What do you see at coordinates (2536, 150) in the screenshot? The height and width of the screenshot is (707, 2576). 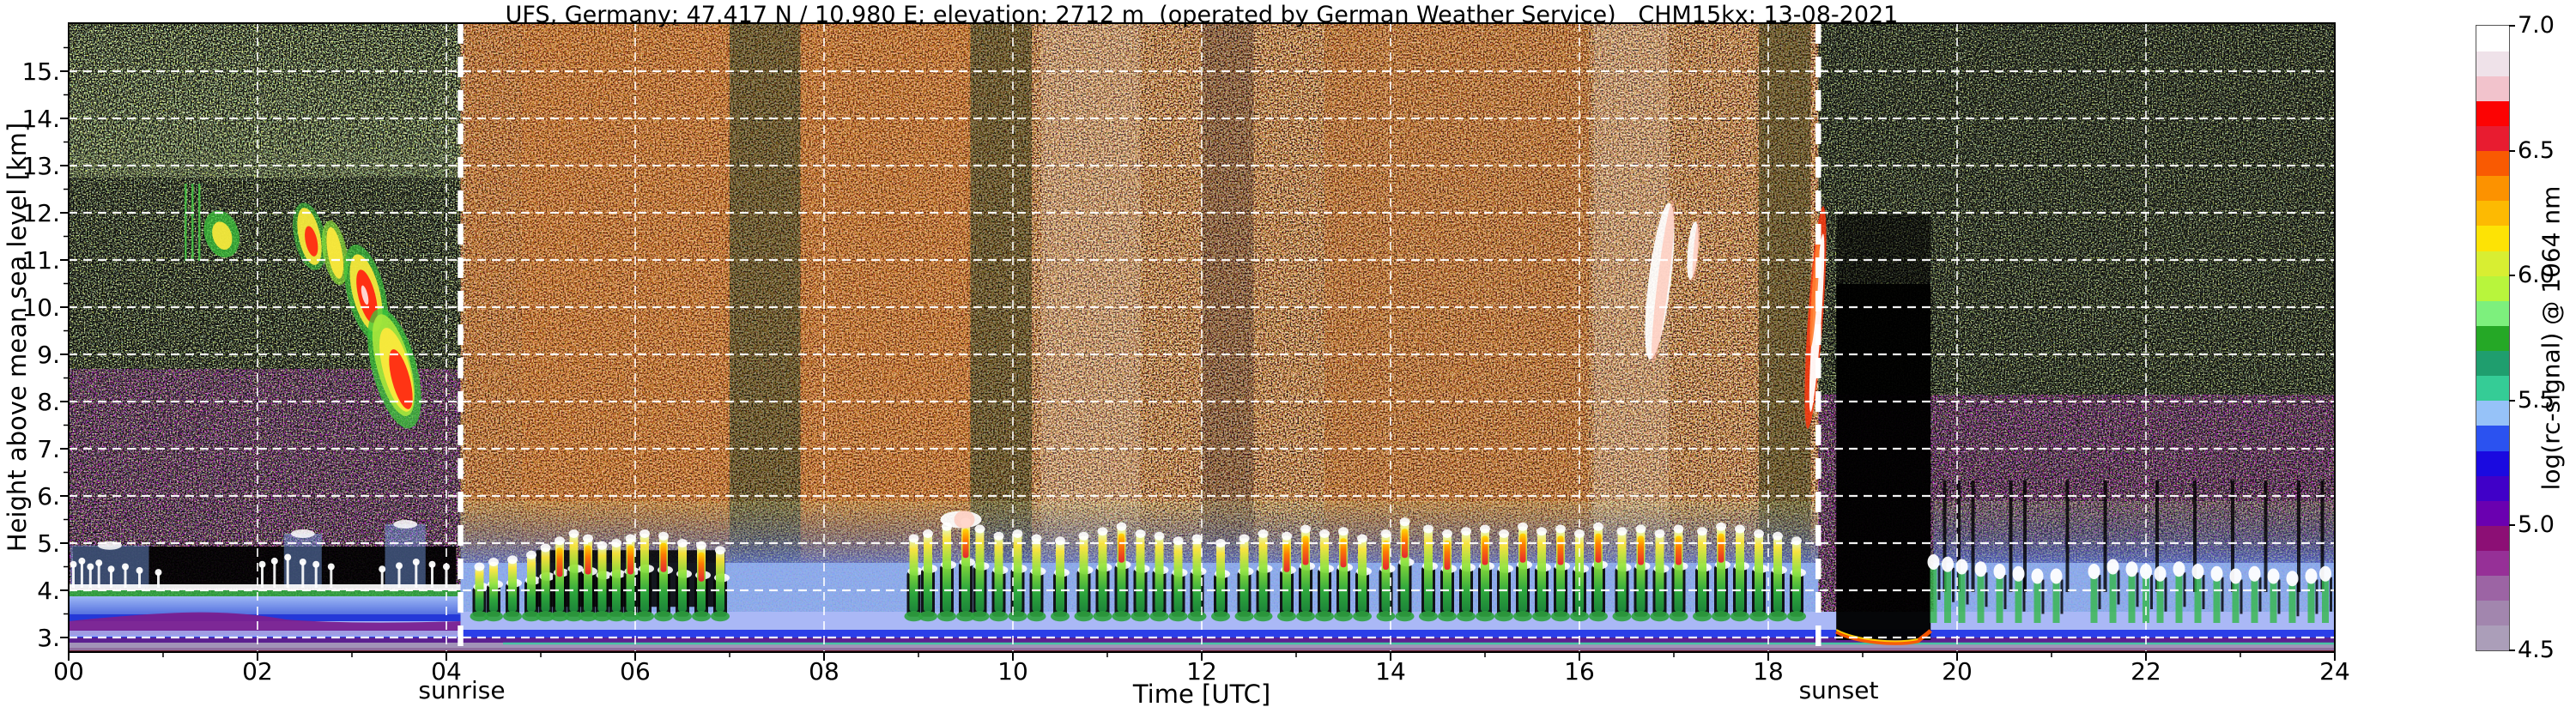 I see `colorbar-tick-label-6.5: 6.5` at bounding box center [2536, 150].